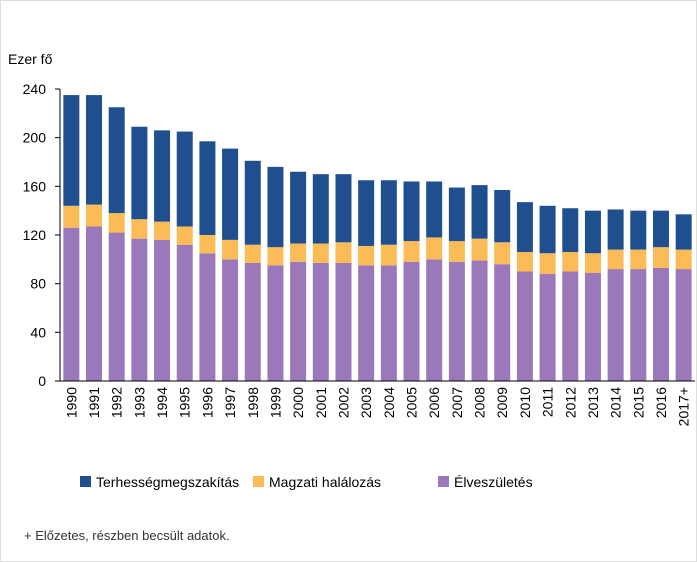 Image resolution: width=697 pixels, height=562 pixels. Describe the element at coordinates (661, 402) in the screenshot. I see `x-tick-label: 2016` at that location.